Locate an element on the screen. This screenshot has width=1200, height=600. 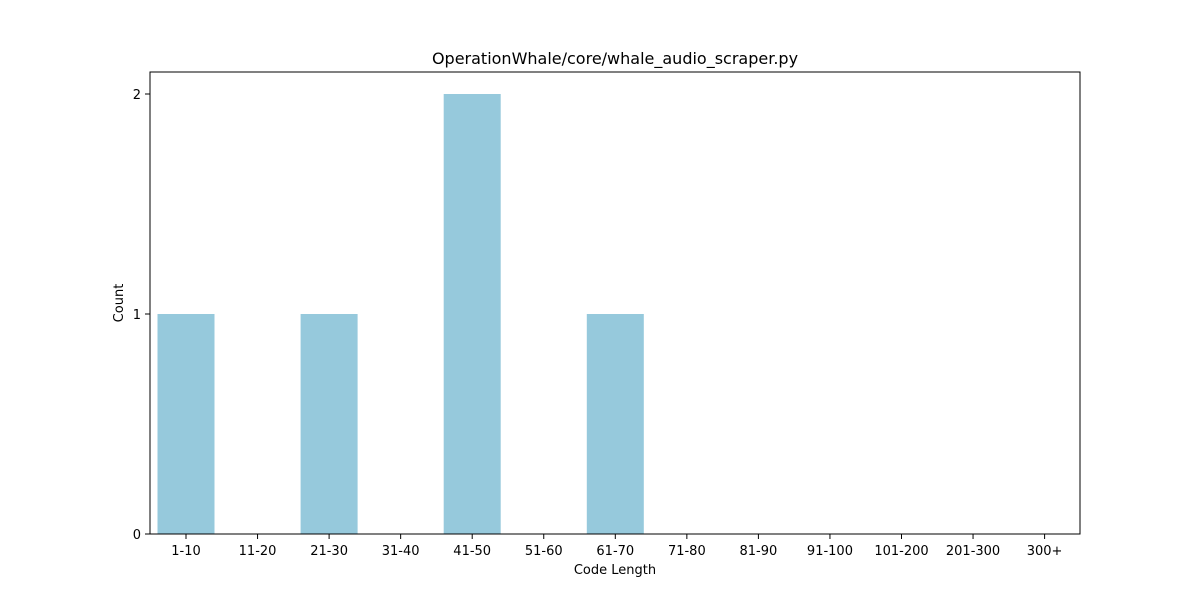
y-axis-label: Count is located at coordinates (119, 303).